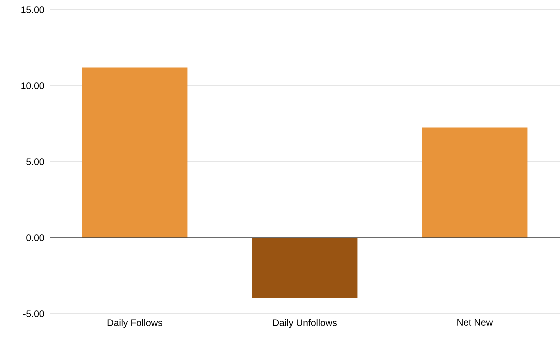 This screenshot has height=340, width=560. I want to click on y-tick-label: 10.00, so click(33, 86).